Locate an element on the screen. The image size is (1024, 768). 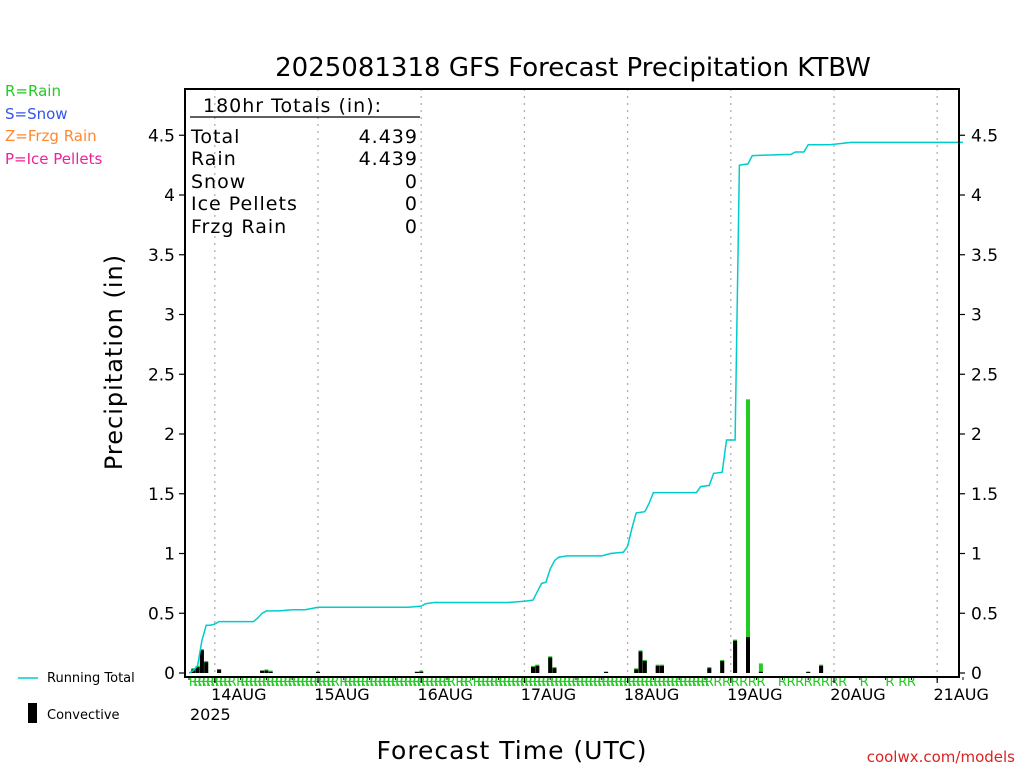
y-axis-left: 0 0.5 1 1.5 2 2.5 3 3.5 4 4.5 is located at coordinates (166, 405).